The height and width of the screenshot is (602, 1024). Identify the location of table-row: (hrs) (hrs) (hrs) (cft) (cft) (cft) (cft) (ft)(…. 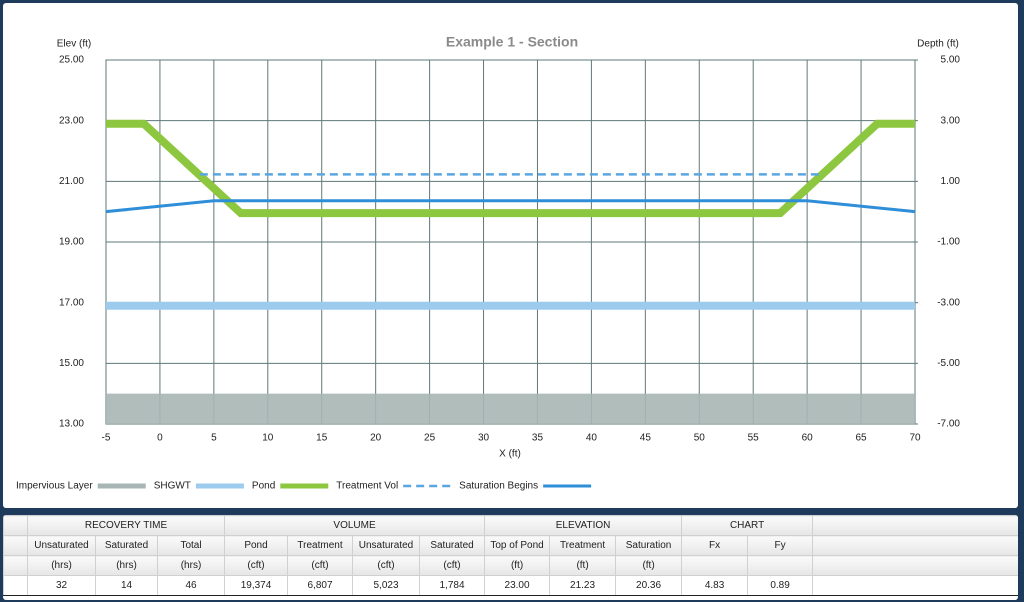
(510, 565).